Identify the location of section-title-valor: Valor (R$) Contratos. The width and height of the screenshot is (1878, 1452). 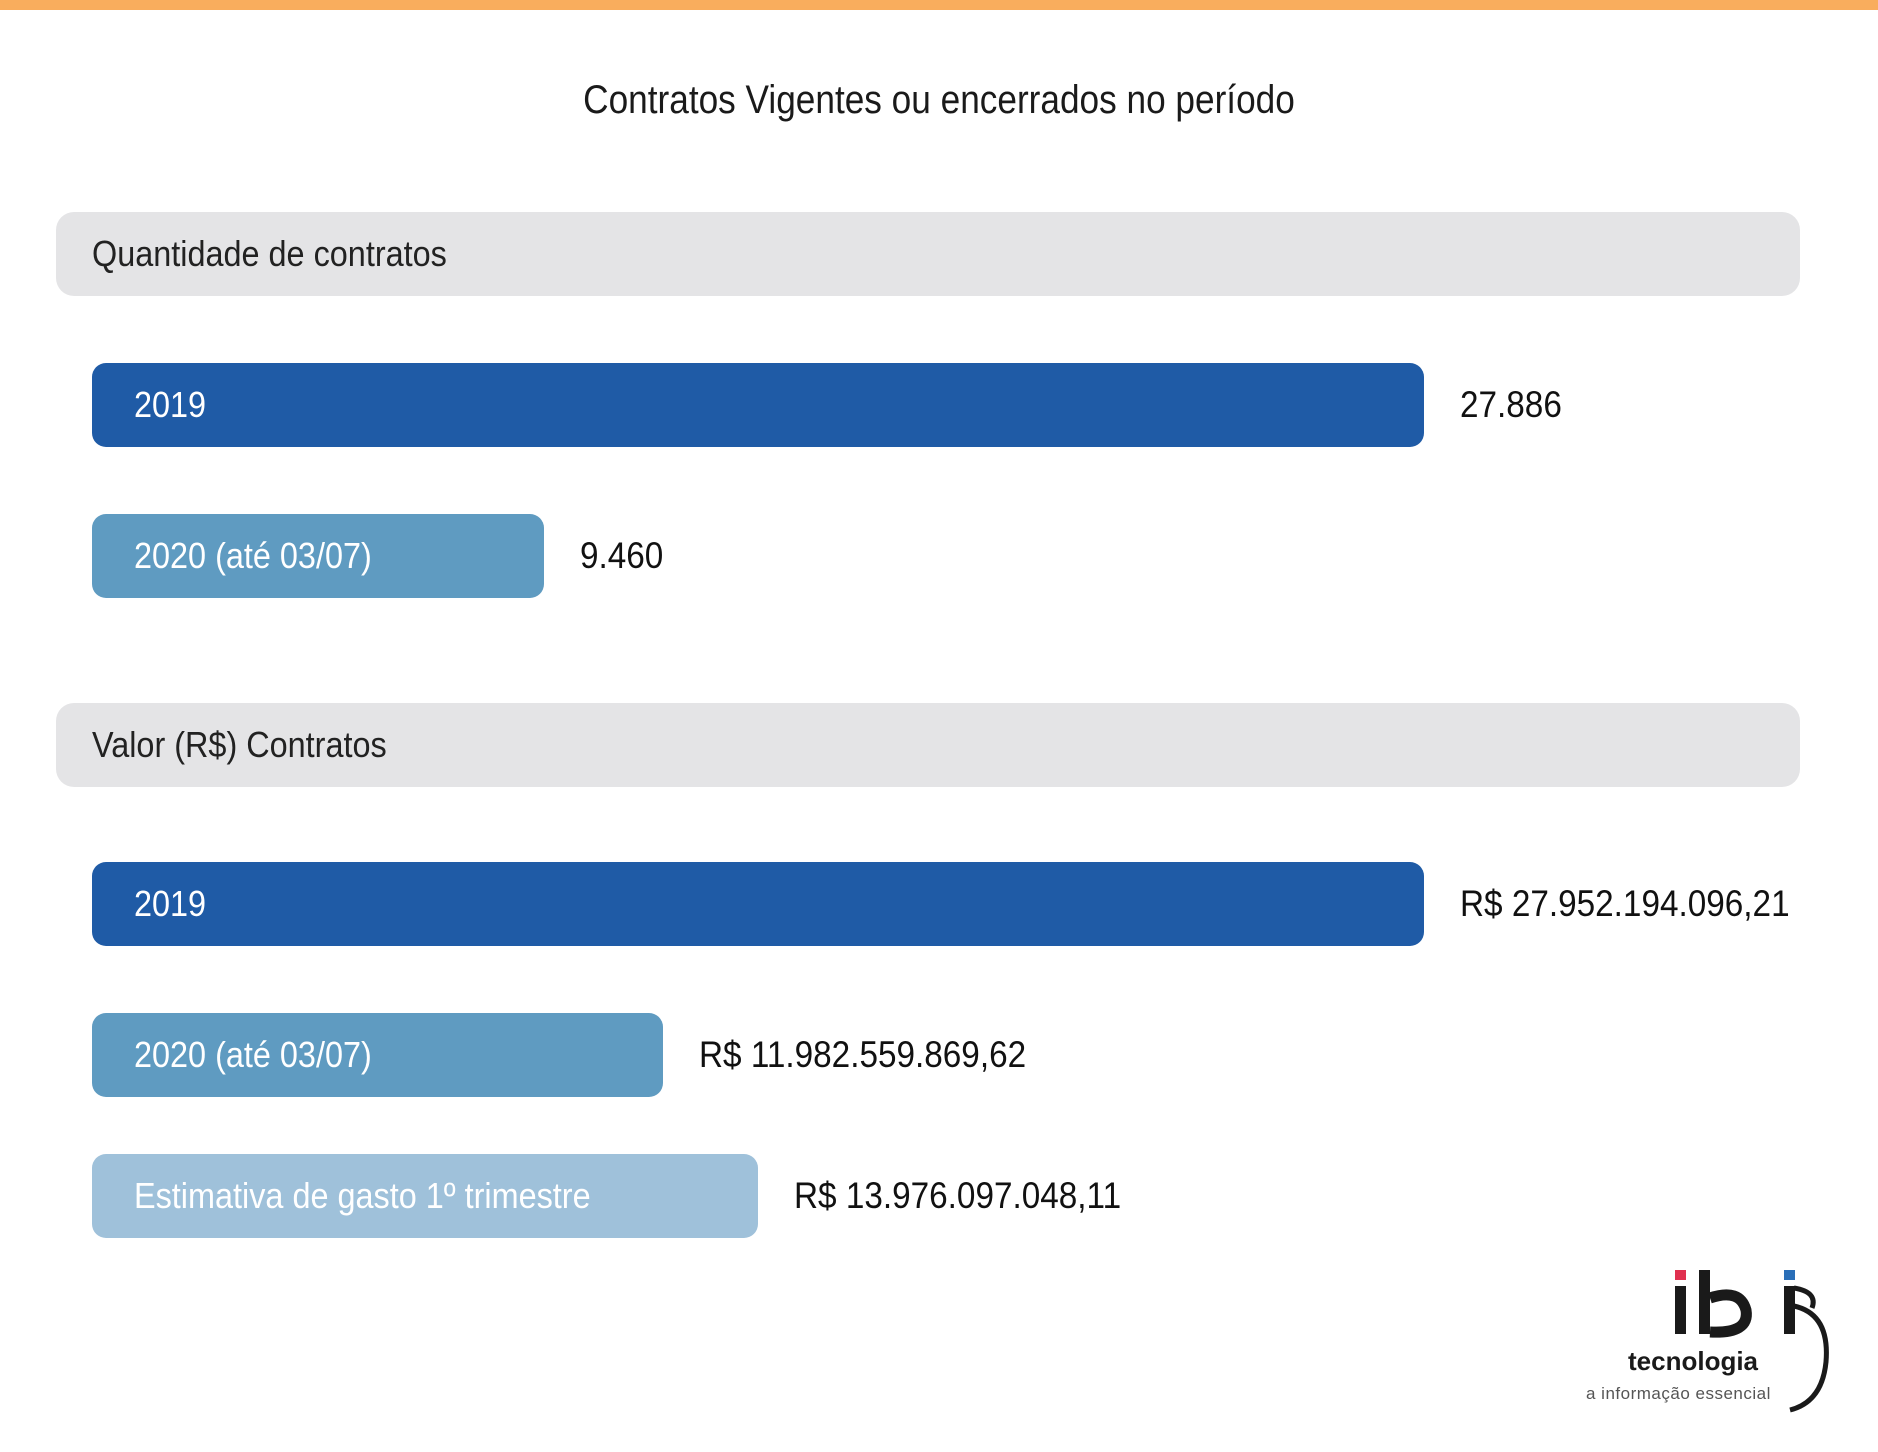
(239, 744).